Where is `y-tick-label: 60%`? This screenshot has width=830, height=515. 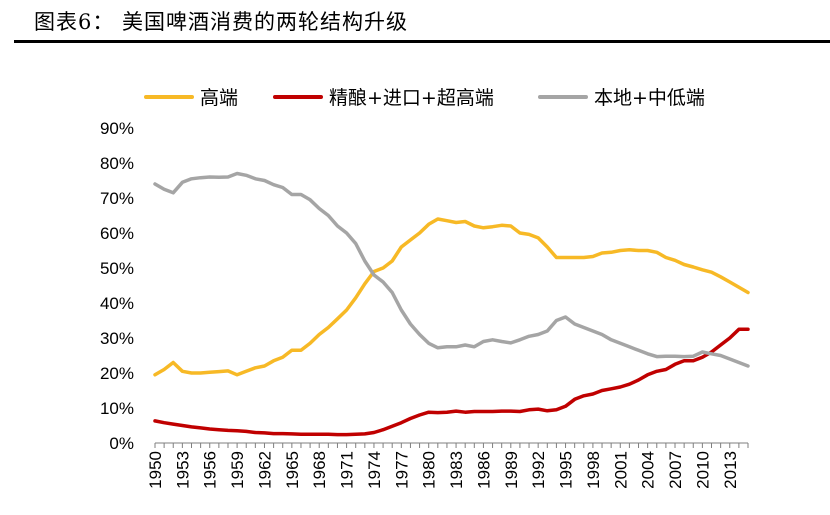
y-tick-label: 60% is located at coordinates (117, 233).